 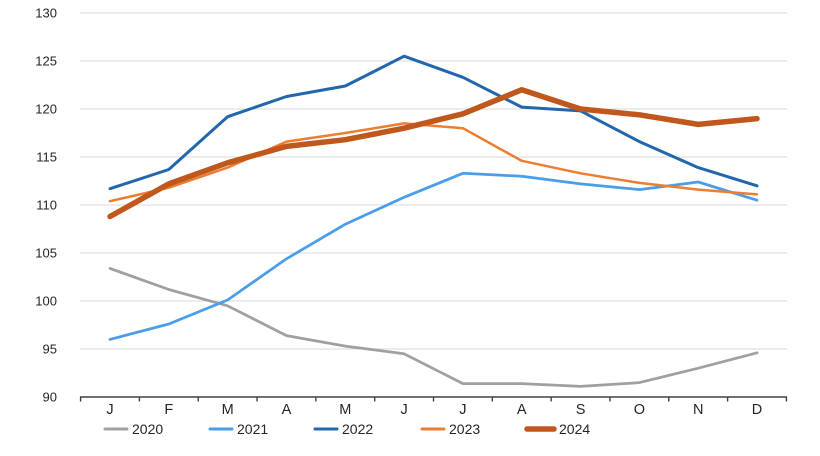 I want to click on y-tick-label-120: 120, so click(x=46, y=109).